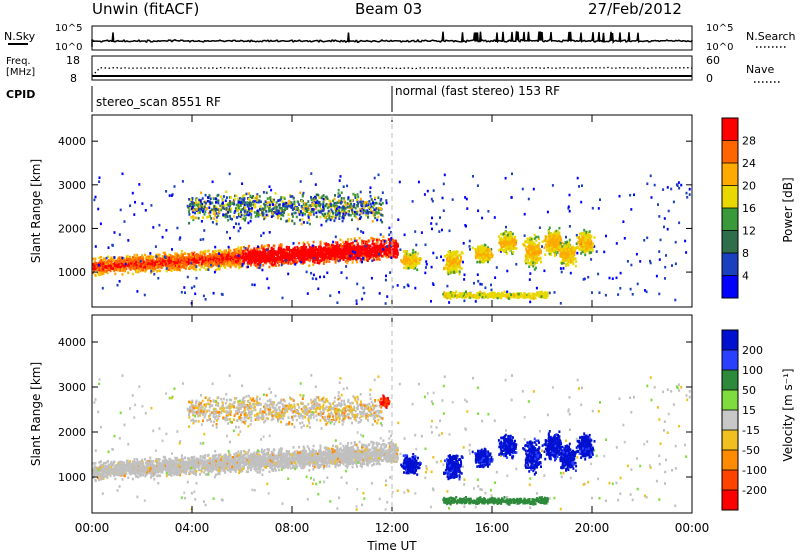  What do you see at coordinates (392, 39) in the screenshot?
I see `nsky-trace` at bounding box center [392, 39].